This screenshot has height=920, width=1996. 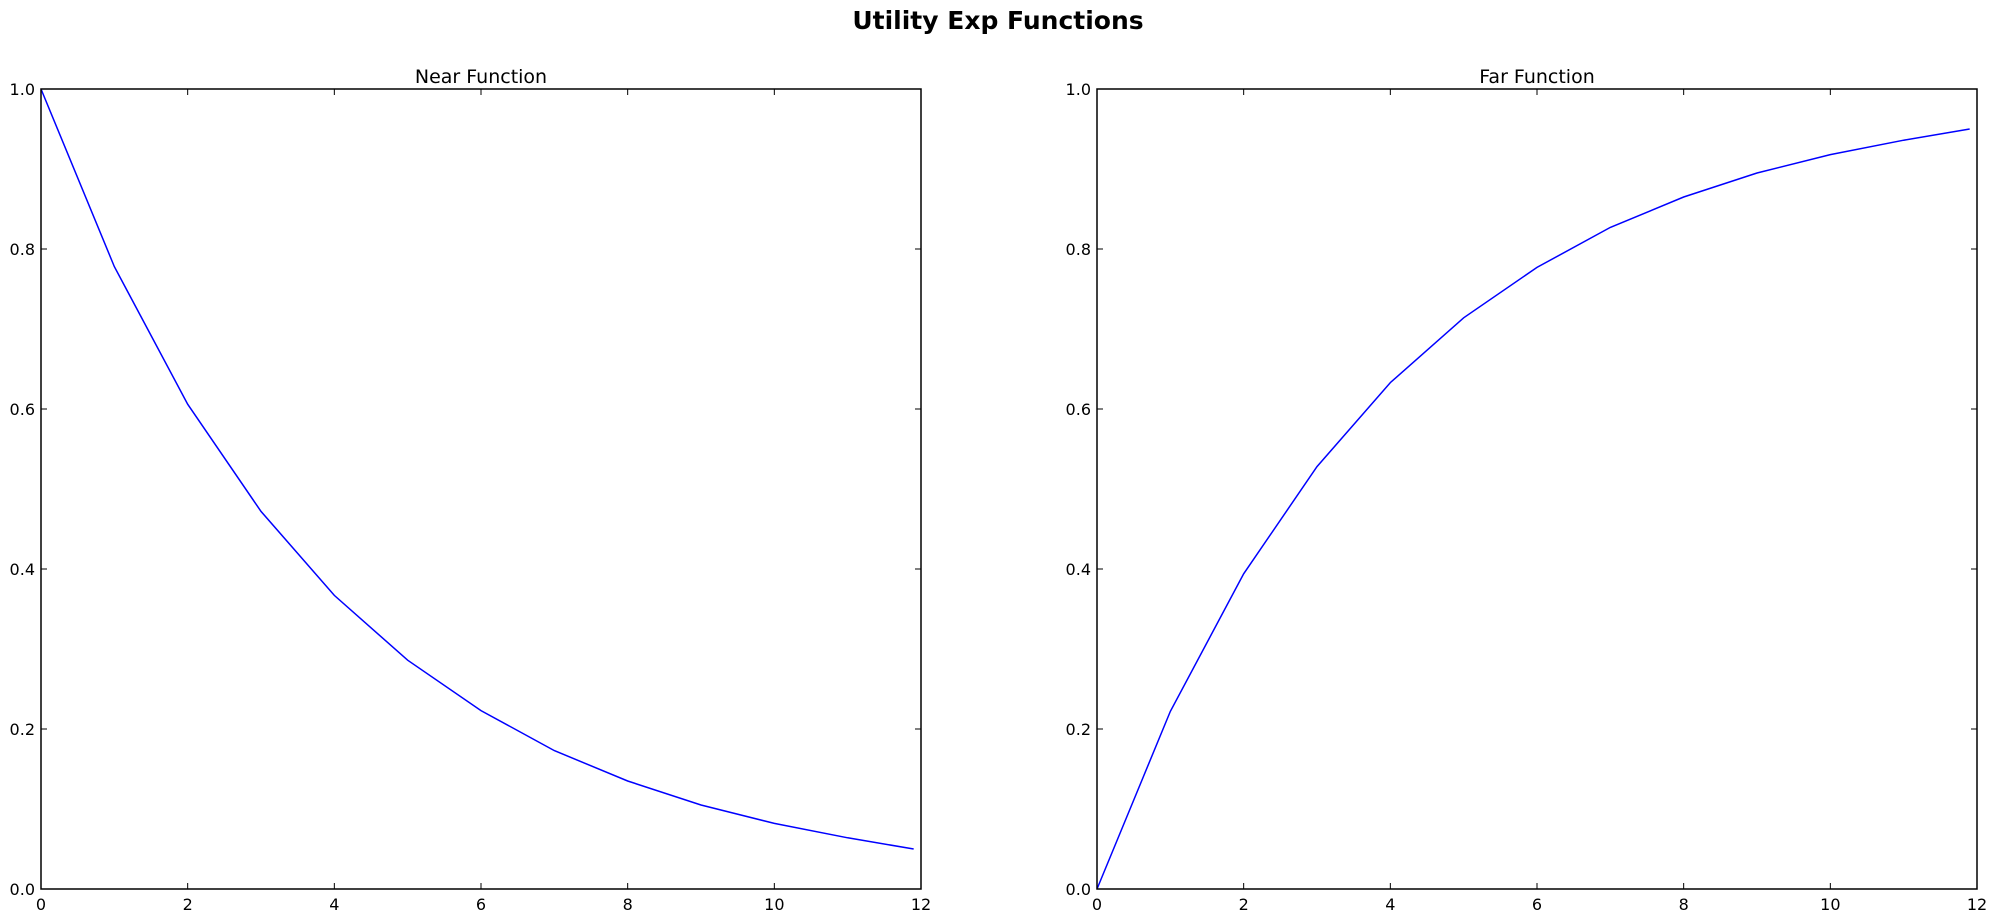 What do you see at coordinates (1078, 89) in the screenshot?
I see `far-y-tick-label: 1.0` at bounding box center [1078, 89].